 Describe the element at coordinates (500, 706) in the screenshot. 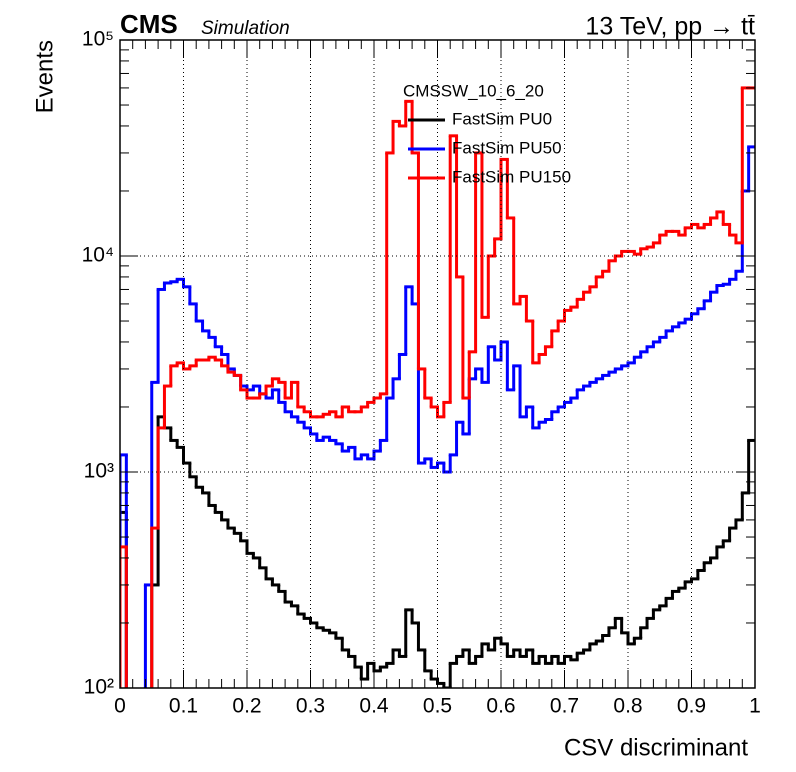

I see `x-tick-label: 0.6` at that location.